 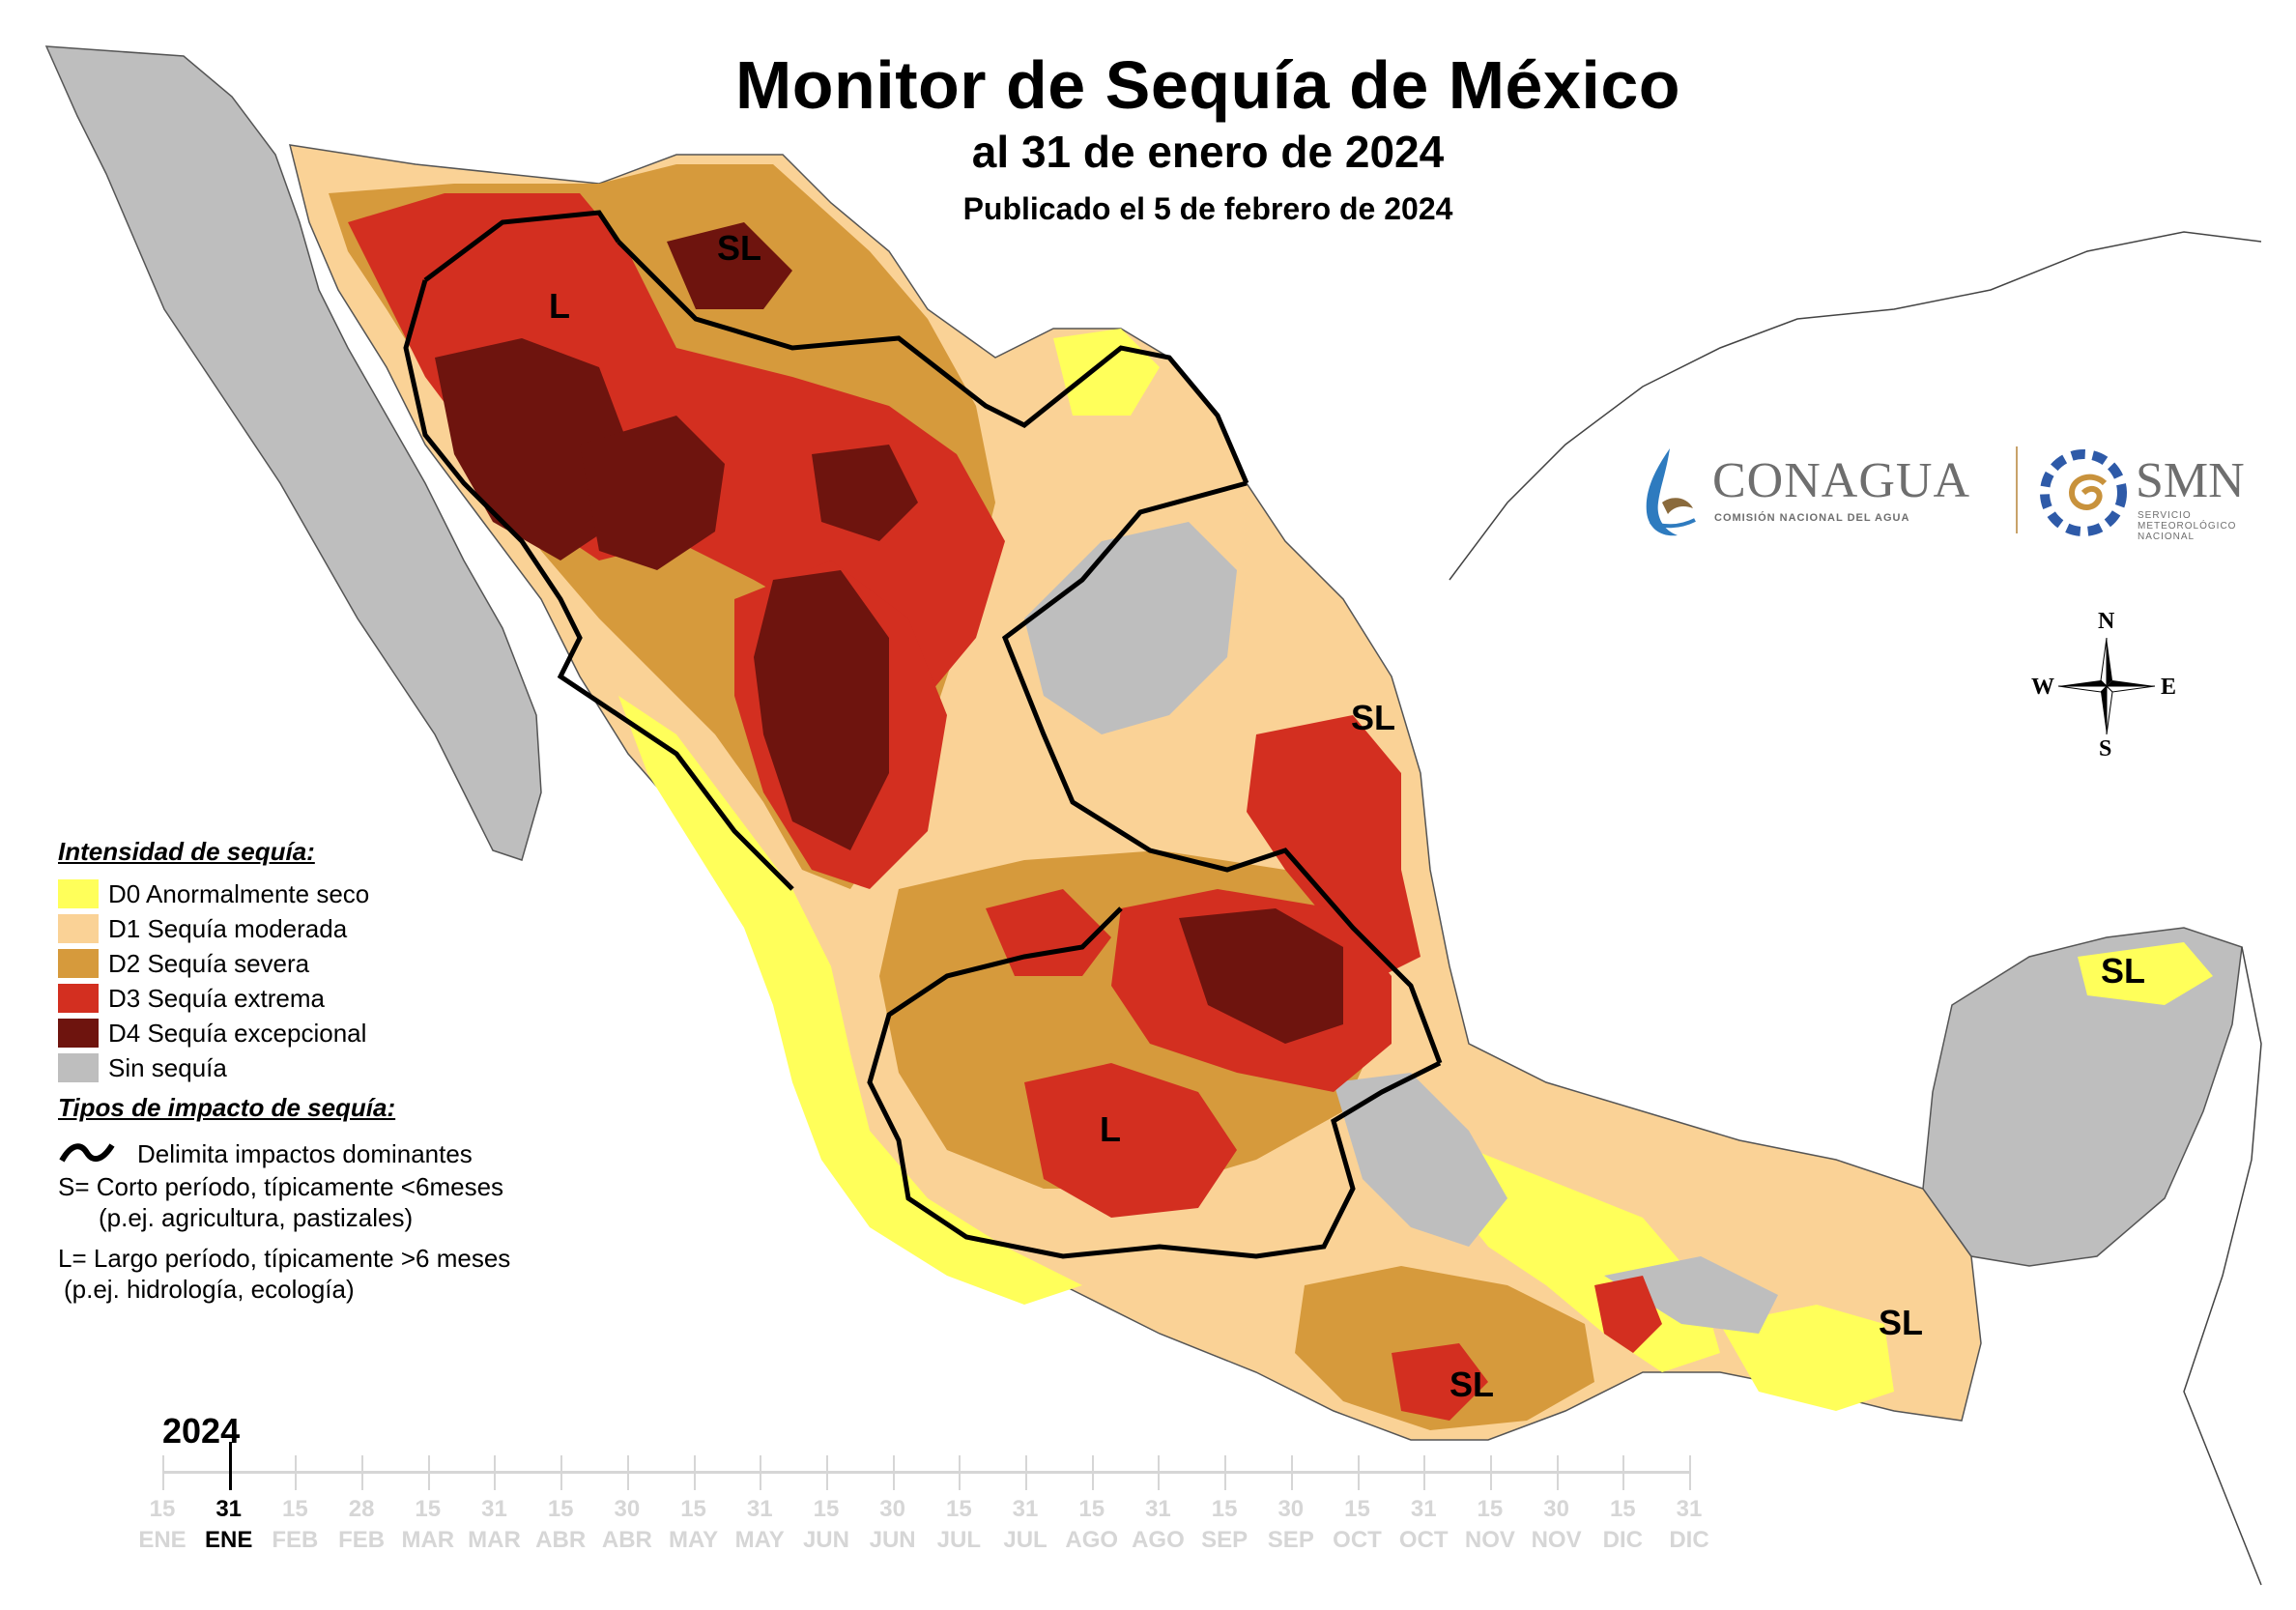 I want to click on legend-item-label: Sin sequía, so click(x=167, y=1067).